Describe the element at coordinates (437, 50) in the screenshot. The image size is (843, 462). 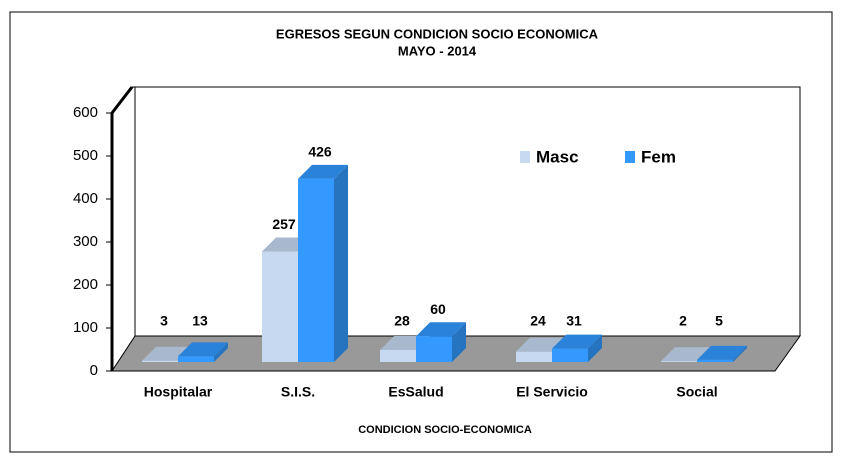
I see `chart-subtitle: MAYO - 2014` at that location.